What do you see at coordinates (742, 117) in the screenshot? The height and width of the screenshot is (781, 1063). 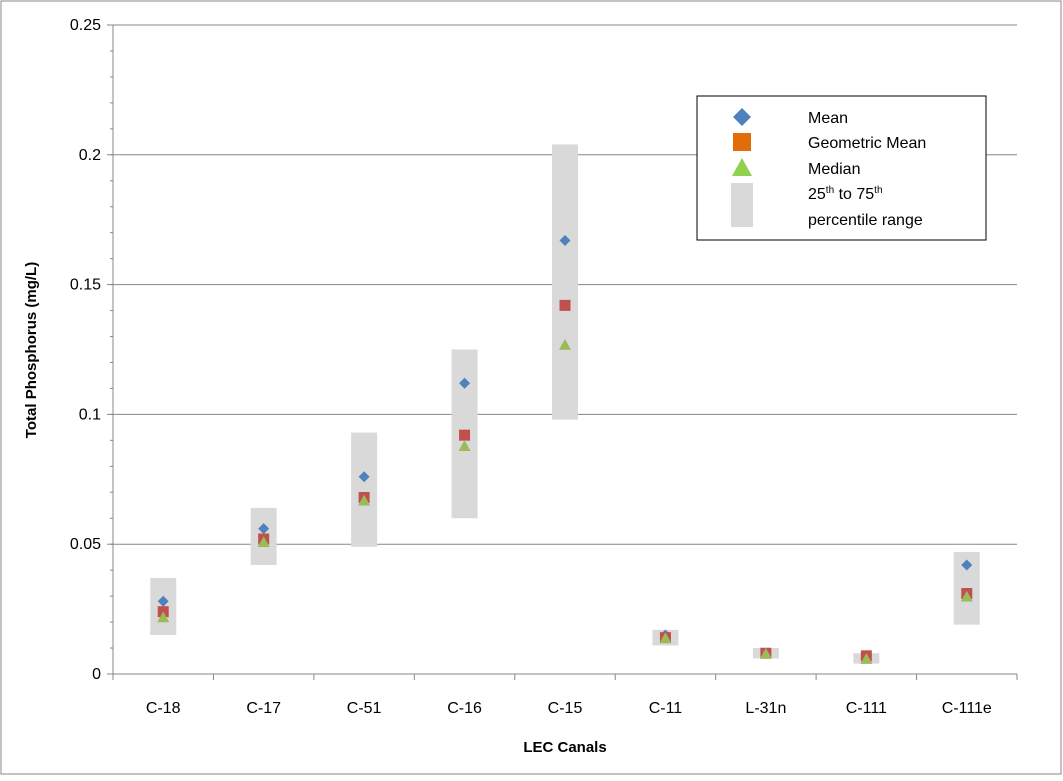 I see `legend-diamond-icon` at bounding box center [742, 117].